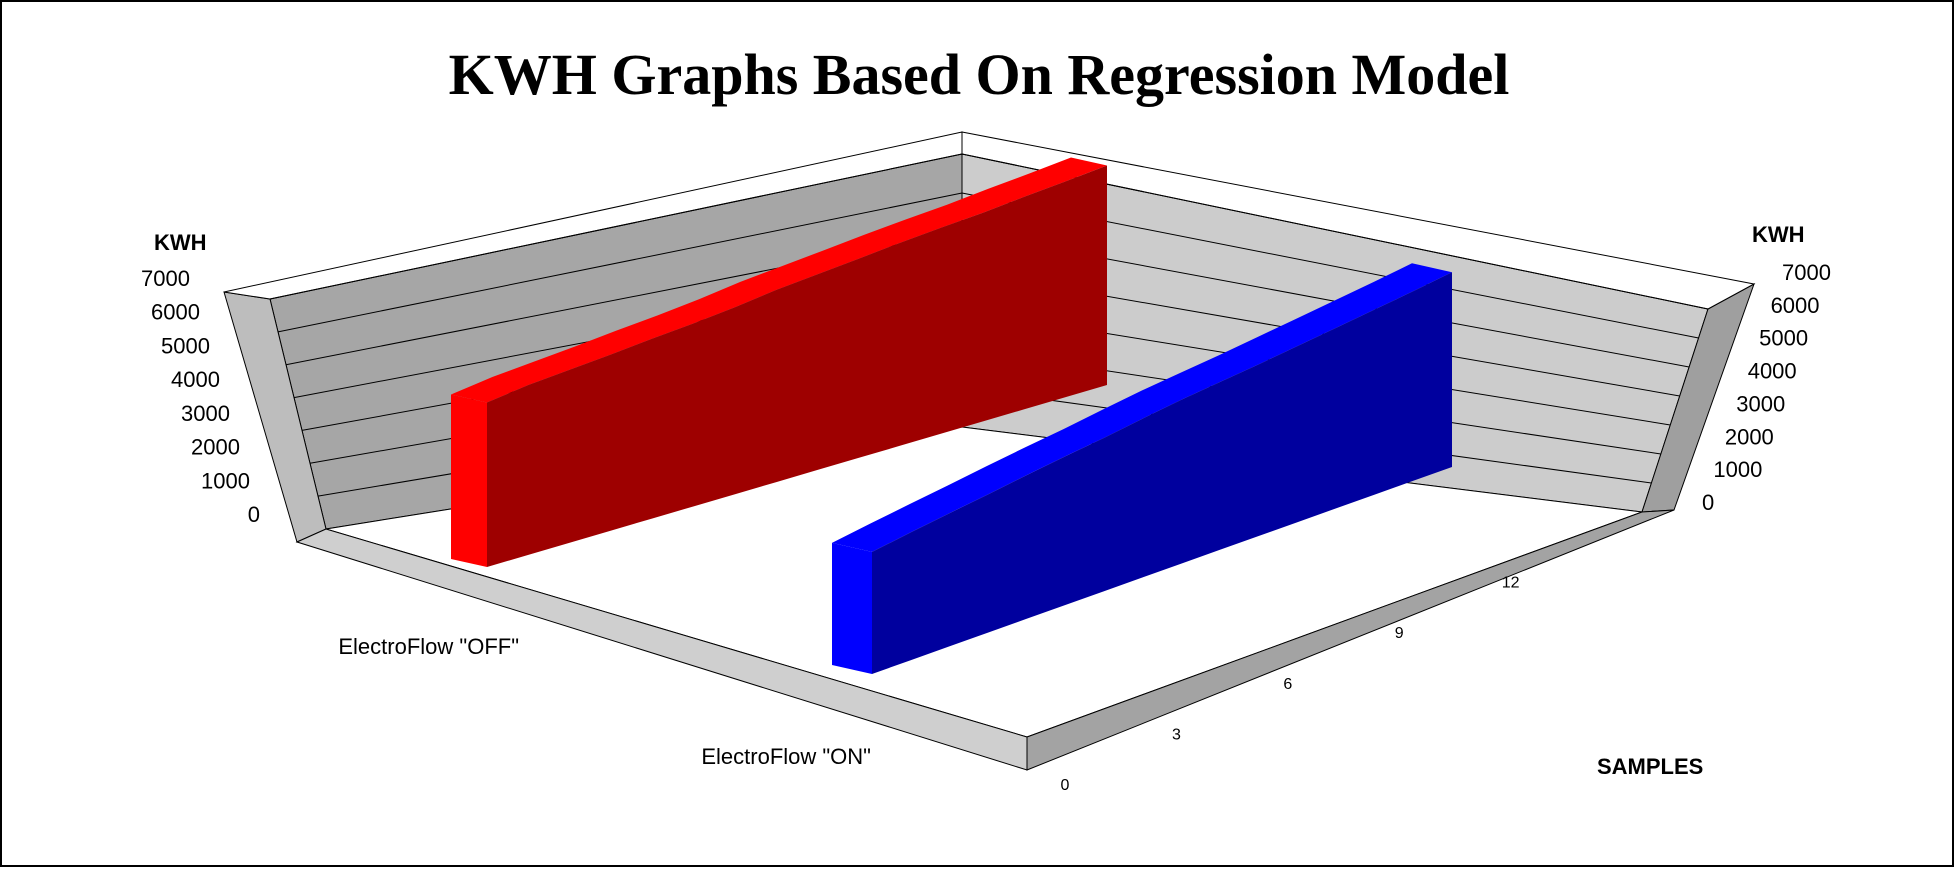  I want to click on x-tick-label: 9, so click(1399, 633).